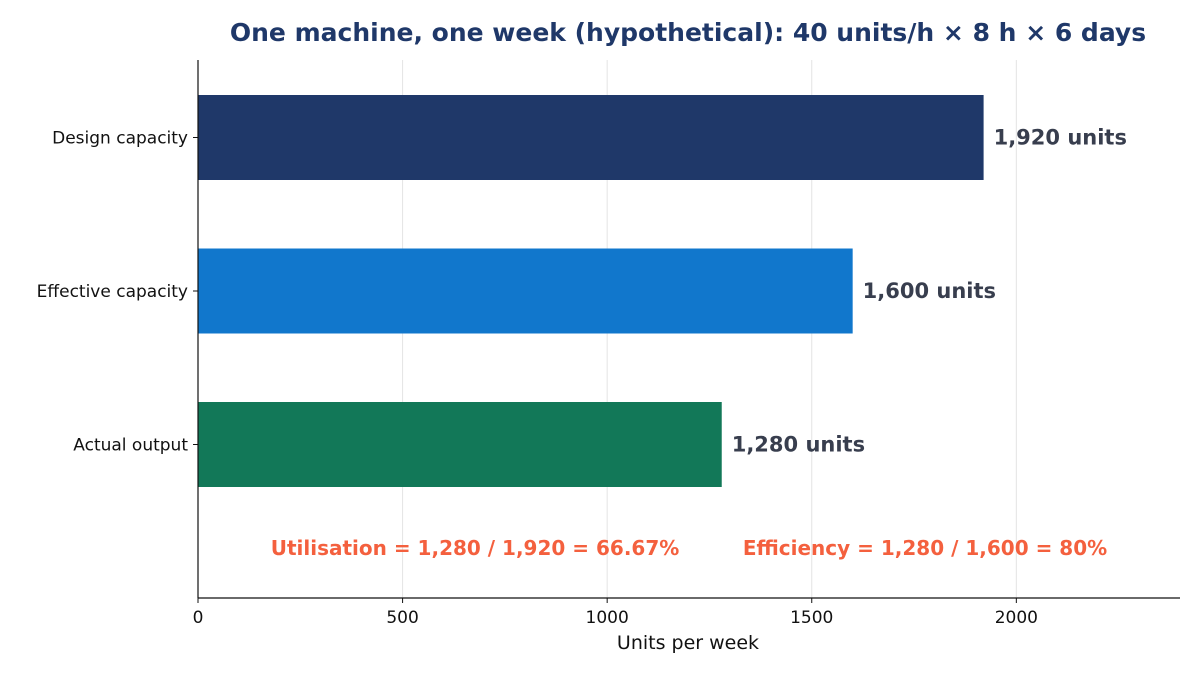 The image size is (1200, 675). What do you see at coordinates (198, 618) in the screenshot?
I see `x-tick-label: 0` at bounding box center [198, 618].